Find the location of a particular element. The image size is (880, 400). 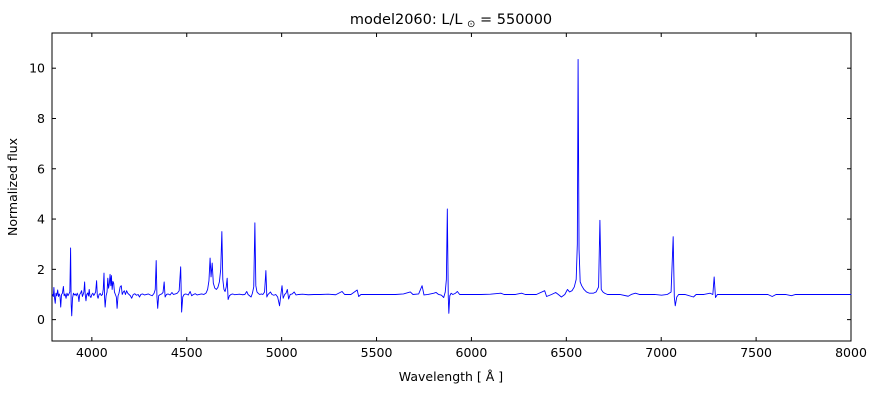

x-tick-label: 6000 is located at coordinates (472, 352).